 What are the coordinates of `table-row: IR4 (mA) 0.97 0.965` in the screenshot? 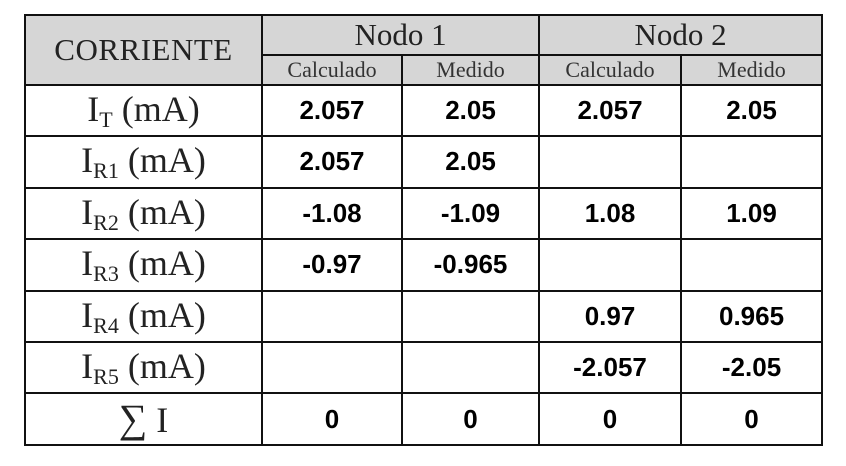 It's located at (424, 316).